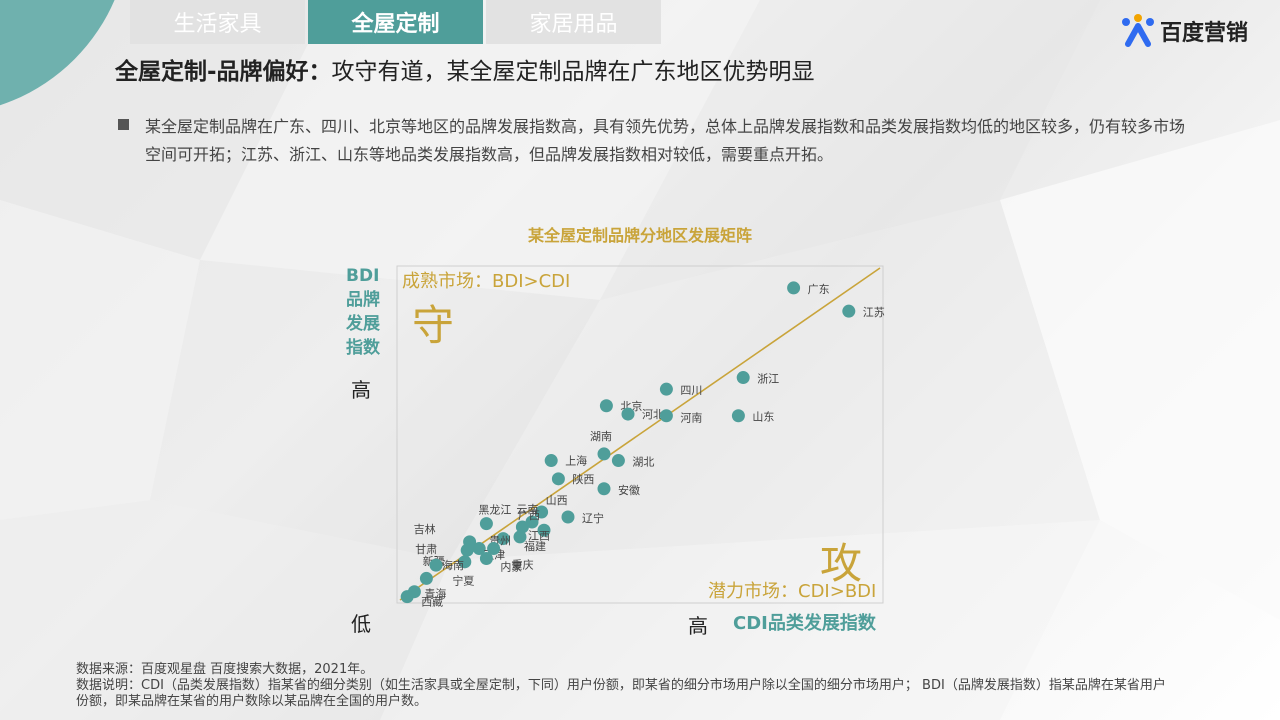 This screenshot has height=720, width=1280. What do you see at coordinates (453, 565) in the screenshot?
I see `point-label-28: 海南` at bounding box center [453, 565].